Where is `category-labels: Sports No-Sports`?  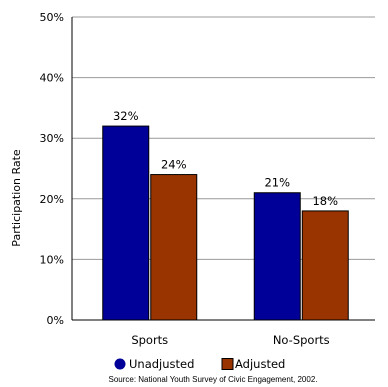
category-labels: Sports No-Sports is located at coordinates (230, 340).